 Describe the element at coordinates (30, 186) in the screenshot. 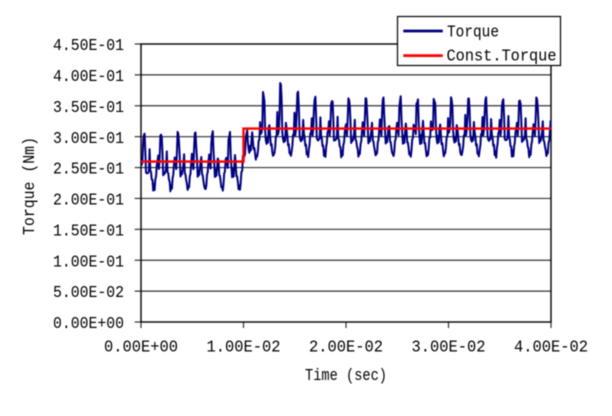

I see `svg-text: Torque (Nm)` at that location.